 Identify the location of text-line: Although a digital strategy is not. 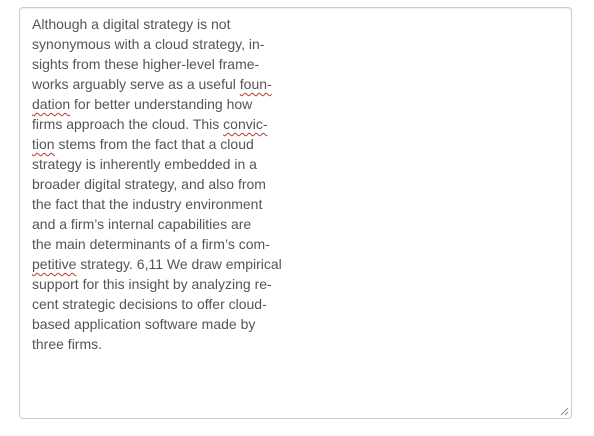
(157, 24).